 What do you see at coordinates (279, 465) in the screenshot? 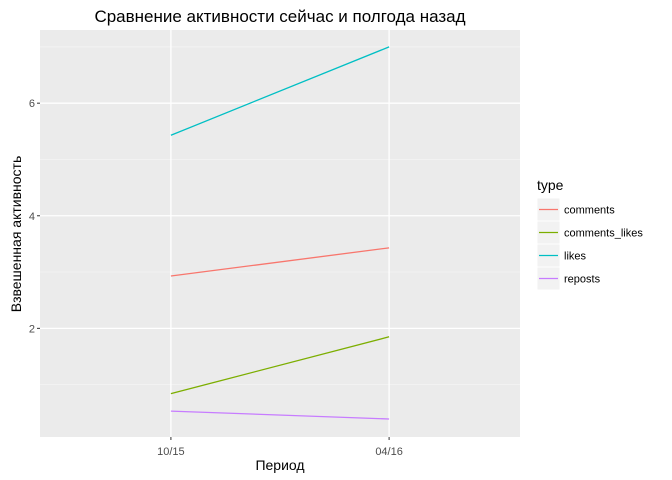
I see `x-axis-title: Период` at bounding box center [279, 465].